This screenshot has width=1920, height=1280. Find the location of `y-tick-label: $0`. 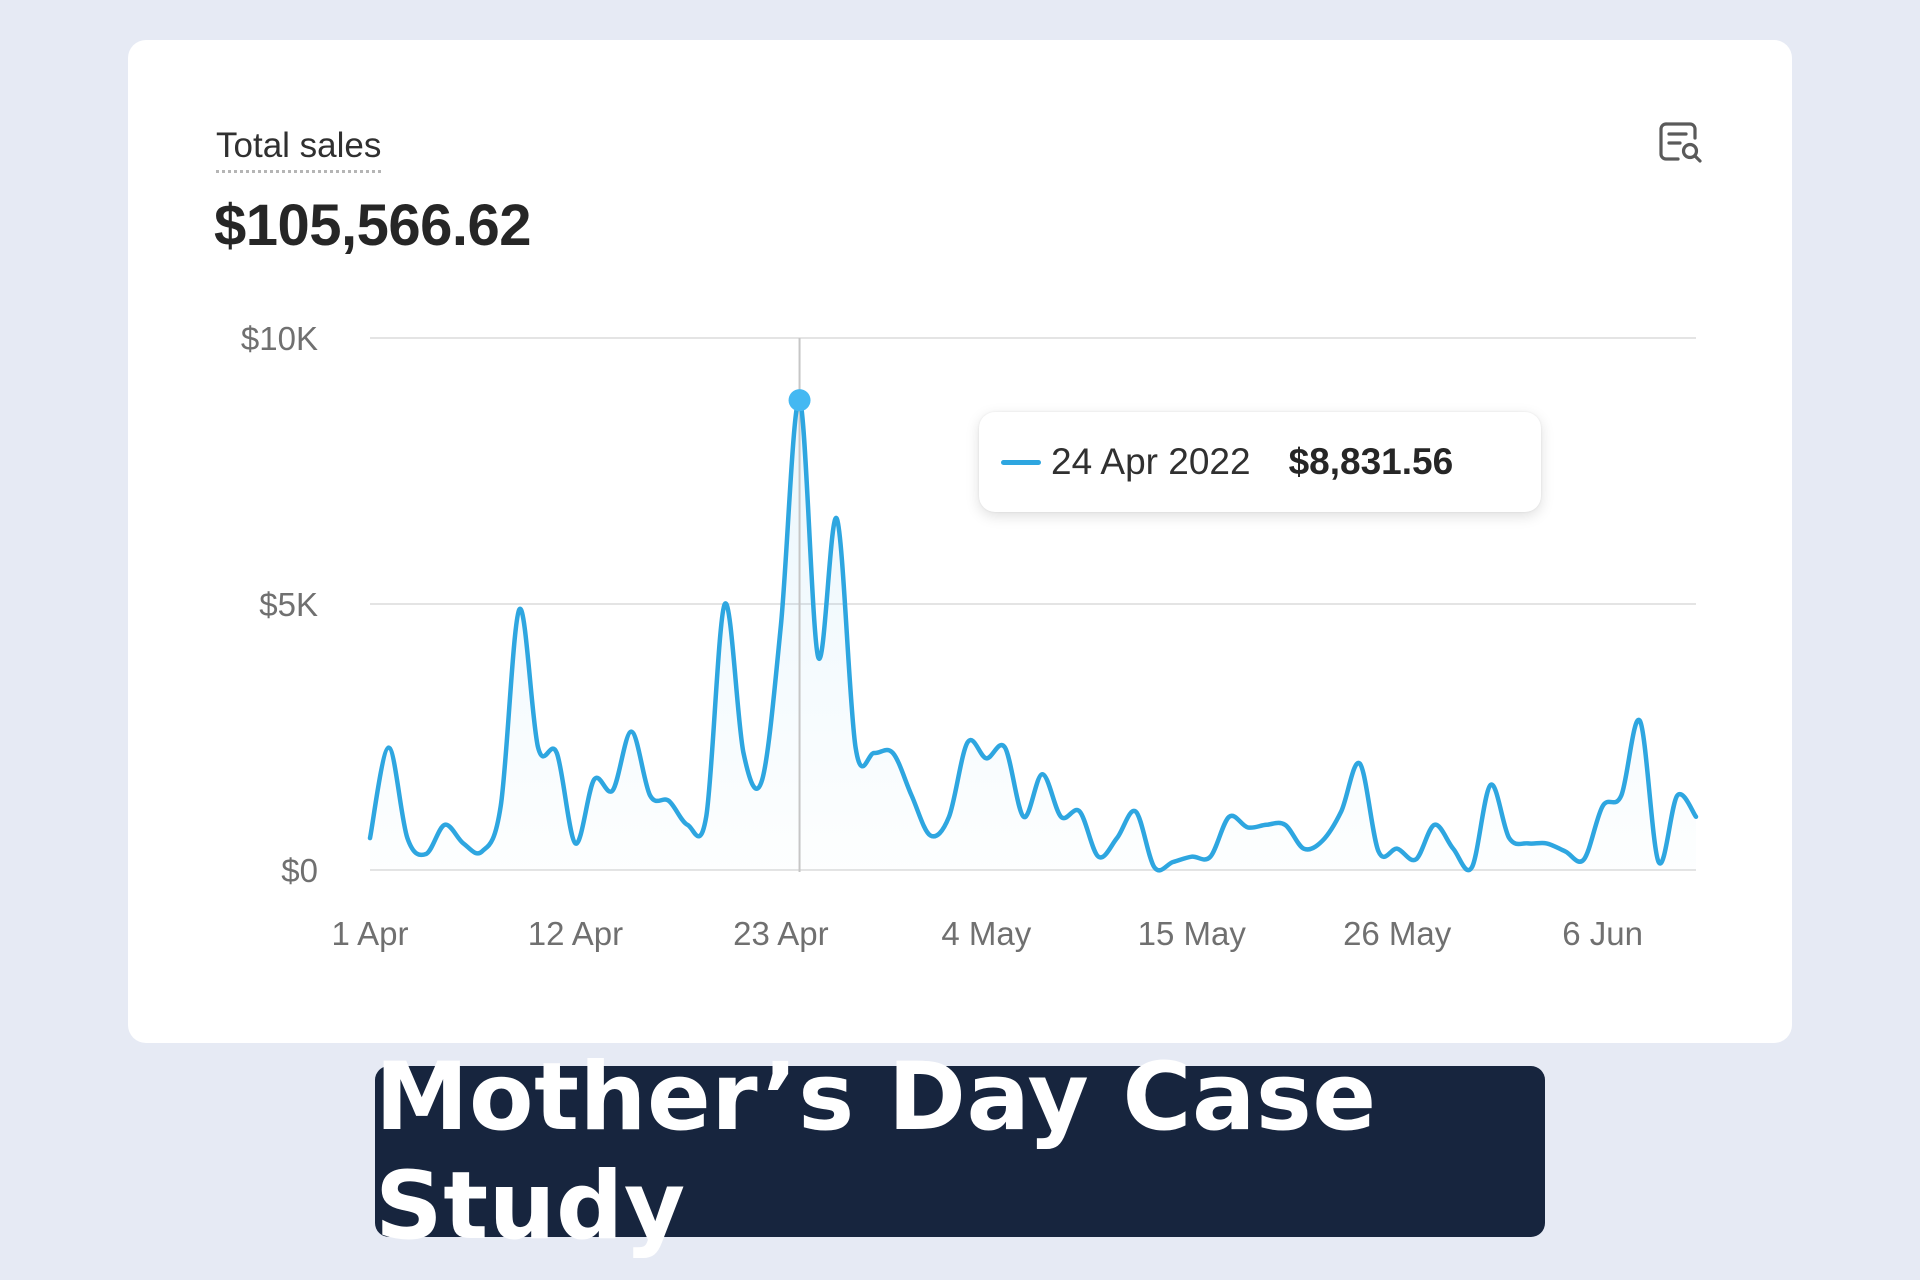

y-tick-label: $0 is located at coordinates (299, 870).